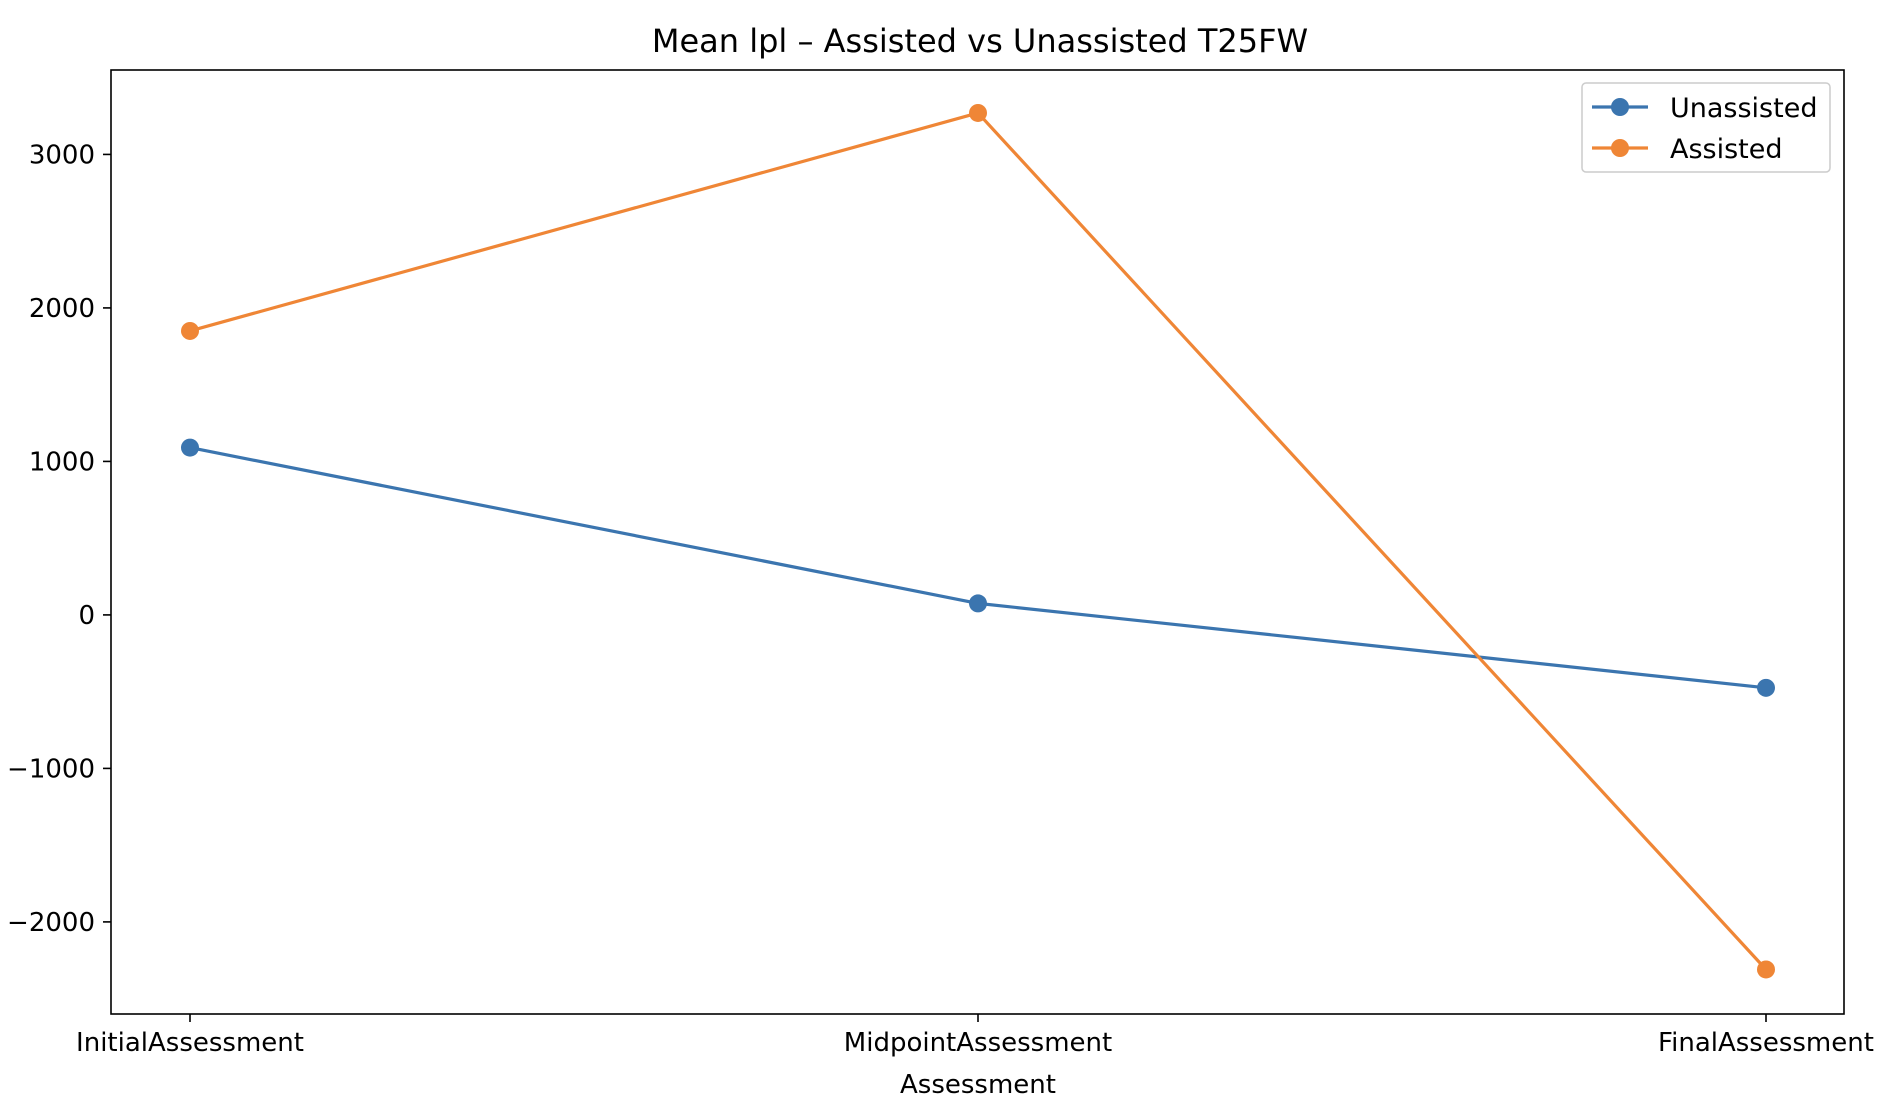 The width and height of the screenshot is (1878, 1111). What do you see at coordinates (978, 1085) in the screenshot?
I see `x-axis-label: Assessment` at bounding box center [978, 1085].